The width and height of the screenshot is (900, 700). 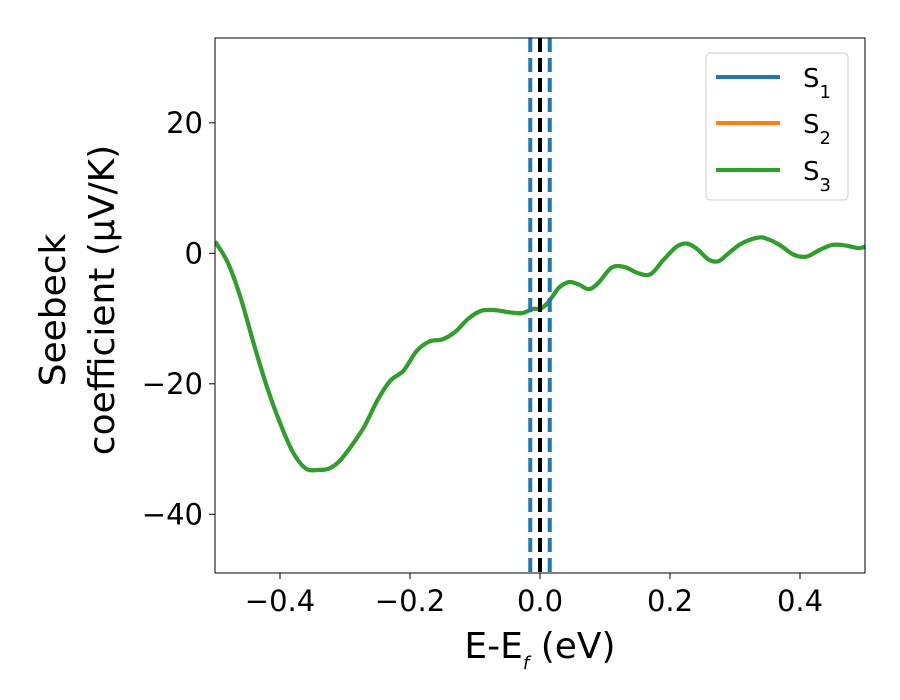 I want to click on legend-label-s1: S1, so click(x=817, y=83).